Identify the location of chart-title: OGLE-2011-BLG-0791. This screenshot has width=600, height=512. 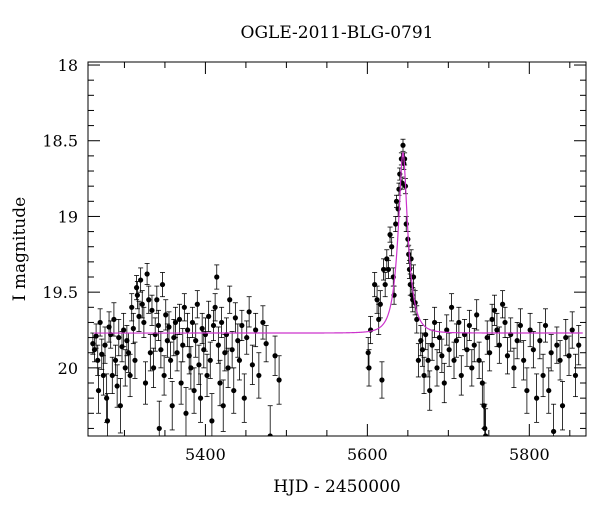
(337, 33).